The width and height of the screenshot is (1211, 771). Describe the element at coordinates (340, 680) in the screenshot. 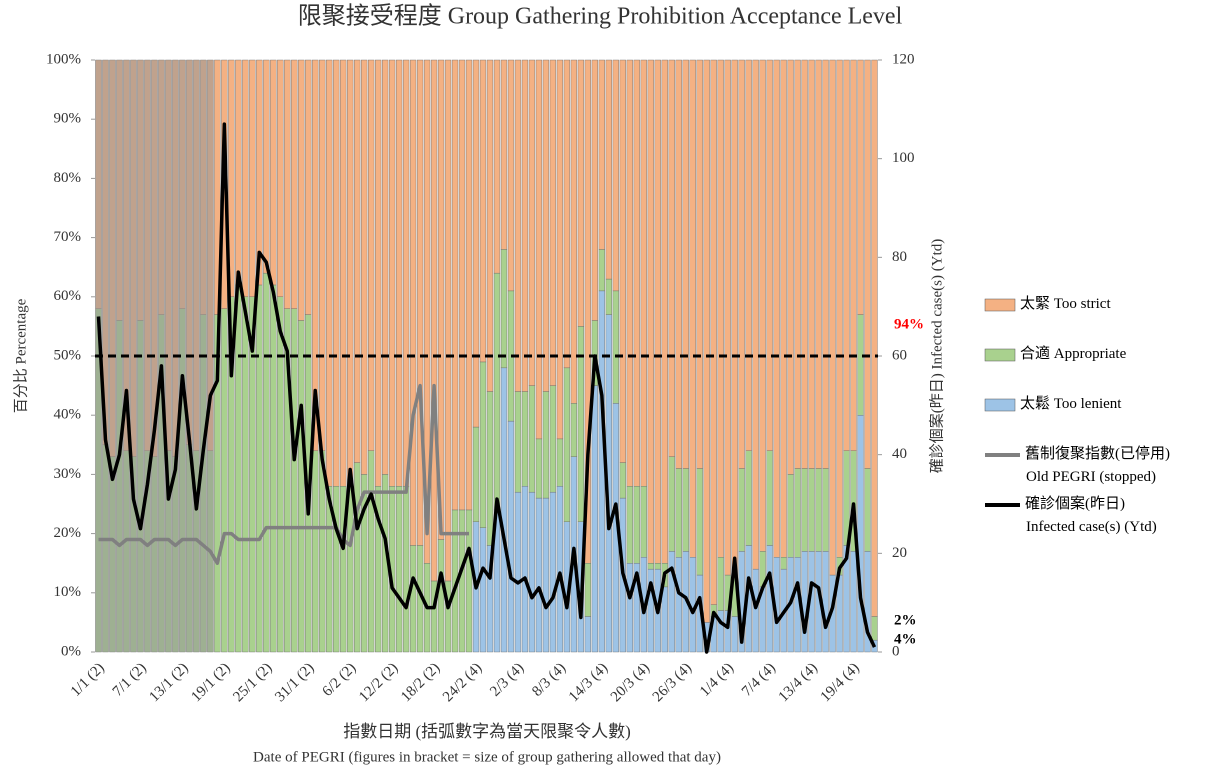

I see `x-tick-label: 6/2 (2)` at that location.